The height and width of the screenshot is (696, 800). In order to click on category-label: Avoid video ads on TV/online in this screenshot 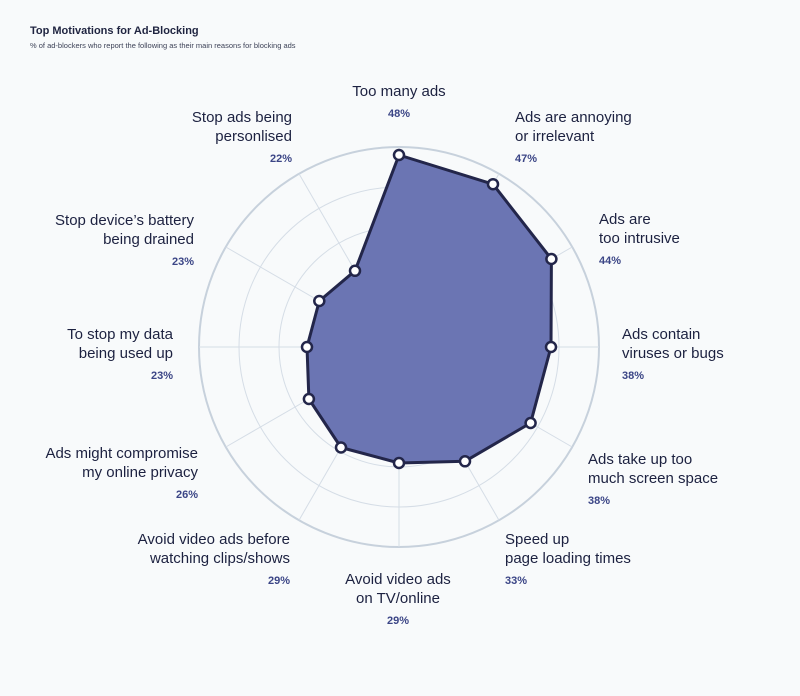, I will do `click(398, 589)`.